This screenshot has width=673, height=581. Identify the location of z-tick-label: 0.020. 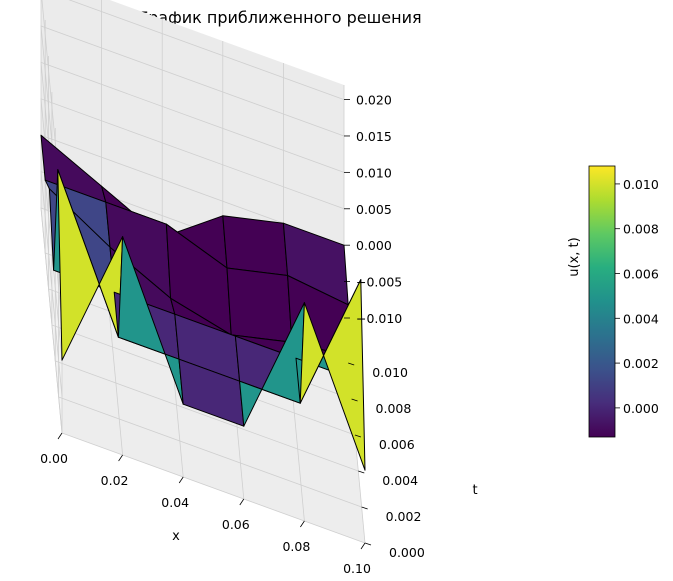
(374, 100).